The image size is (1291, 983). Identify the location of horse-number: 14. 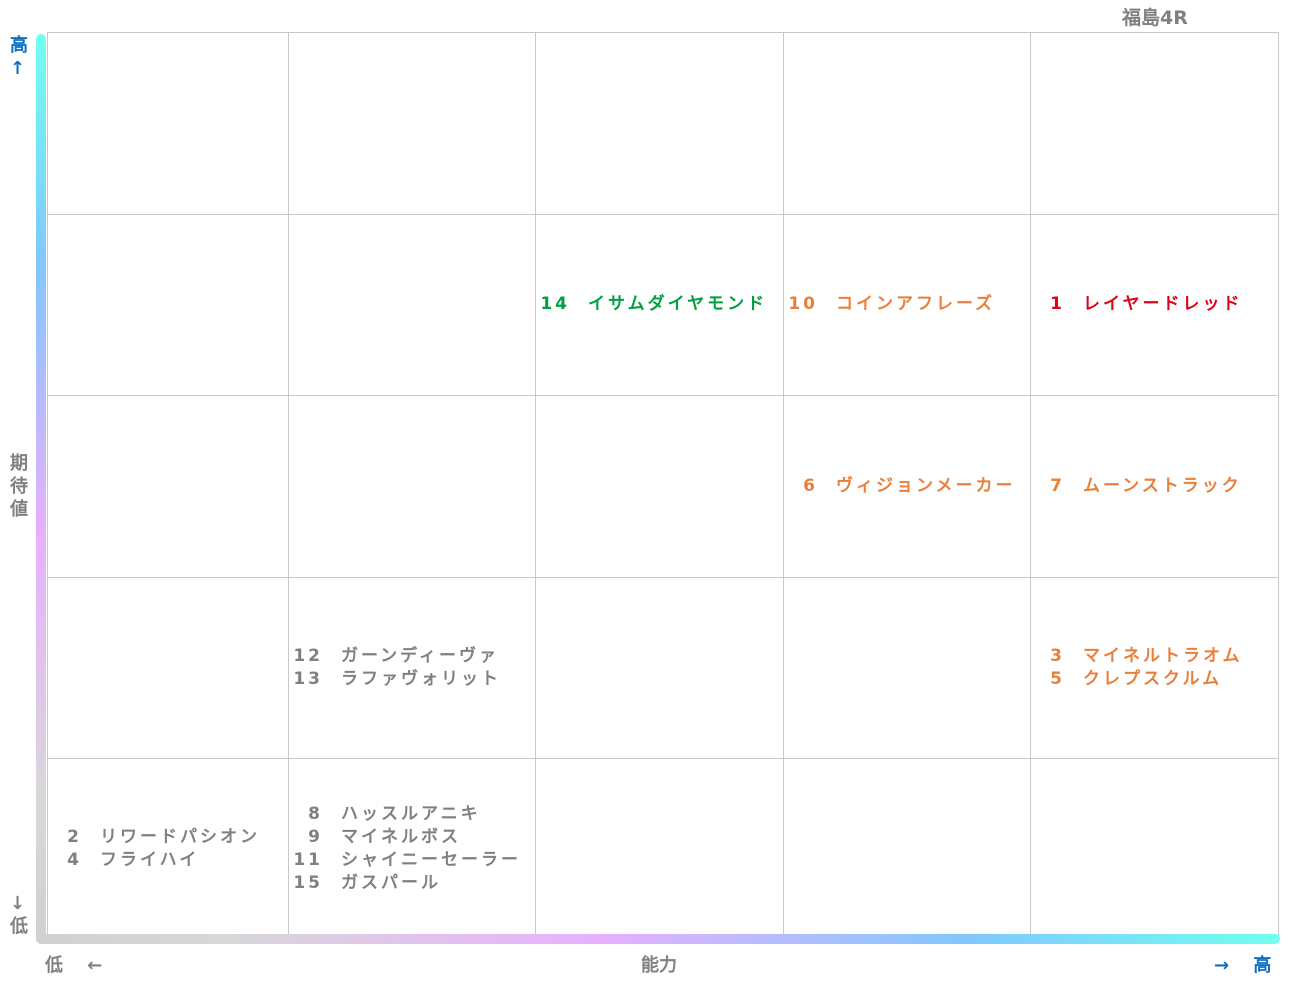
(555, 304).